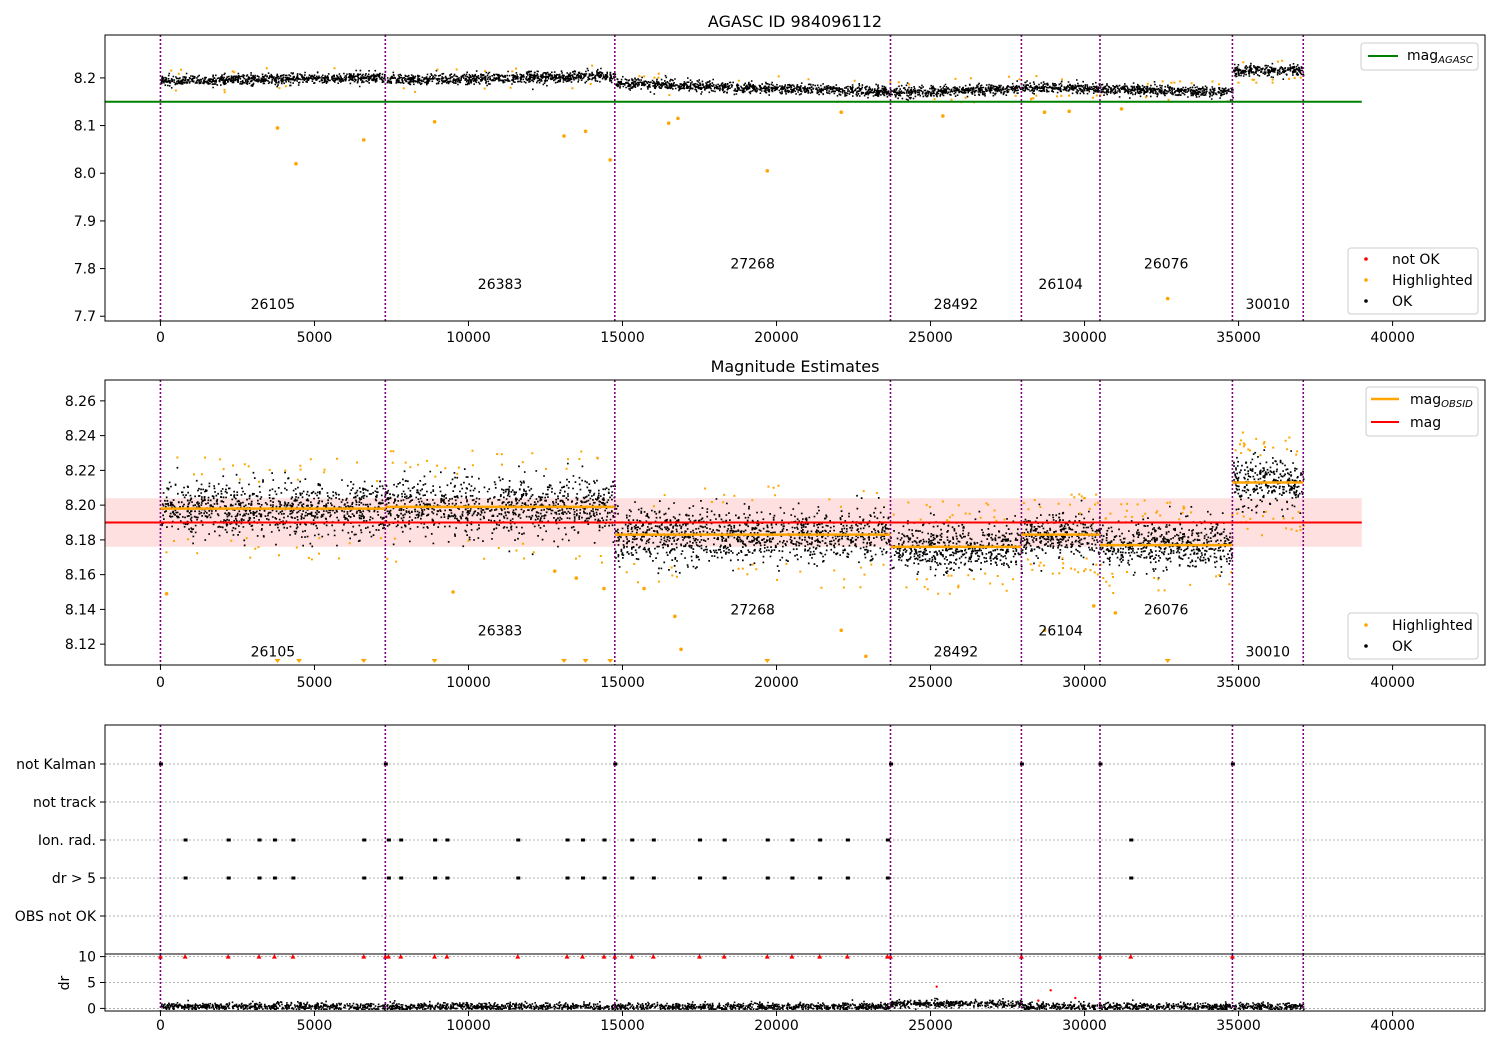 The height and width of the screenshot is (1050, 1500). I want to click on y-tick-label: 8.16, so click(80, 576).